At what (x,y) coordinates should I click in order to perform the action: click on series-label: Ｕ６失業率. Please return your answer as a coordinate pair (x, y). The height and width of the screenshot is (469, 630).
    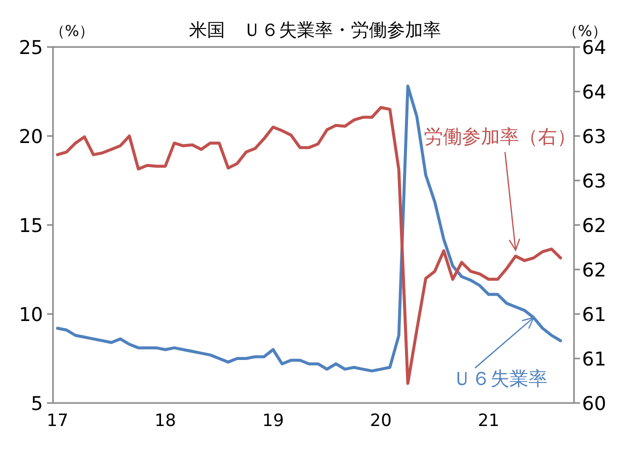
    Looking at the image, I should click on (500, 379).